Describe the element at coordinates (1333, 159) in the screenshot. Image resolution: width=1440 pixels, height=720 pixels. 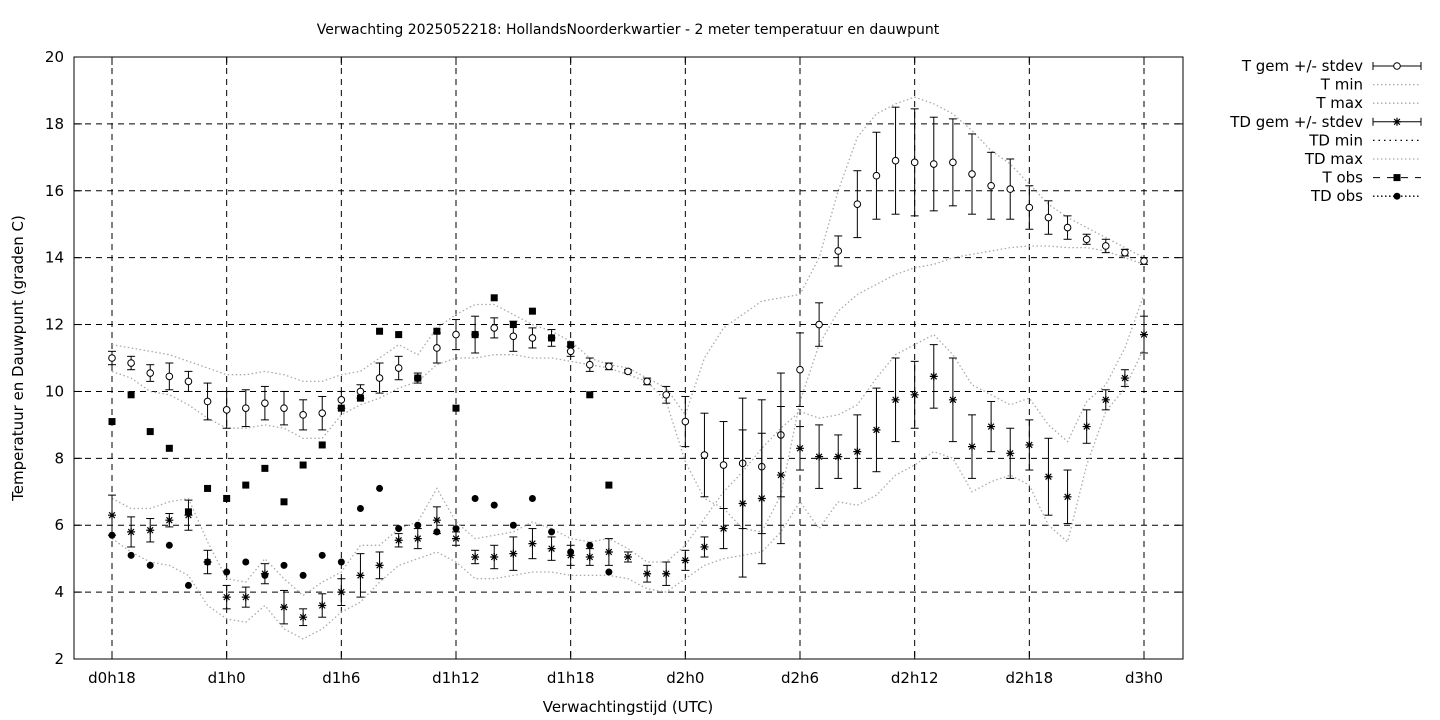
I see `legend-label: TD max` at that location.